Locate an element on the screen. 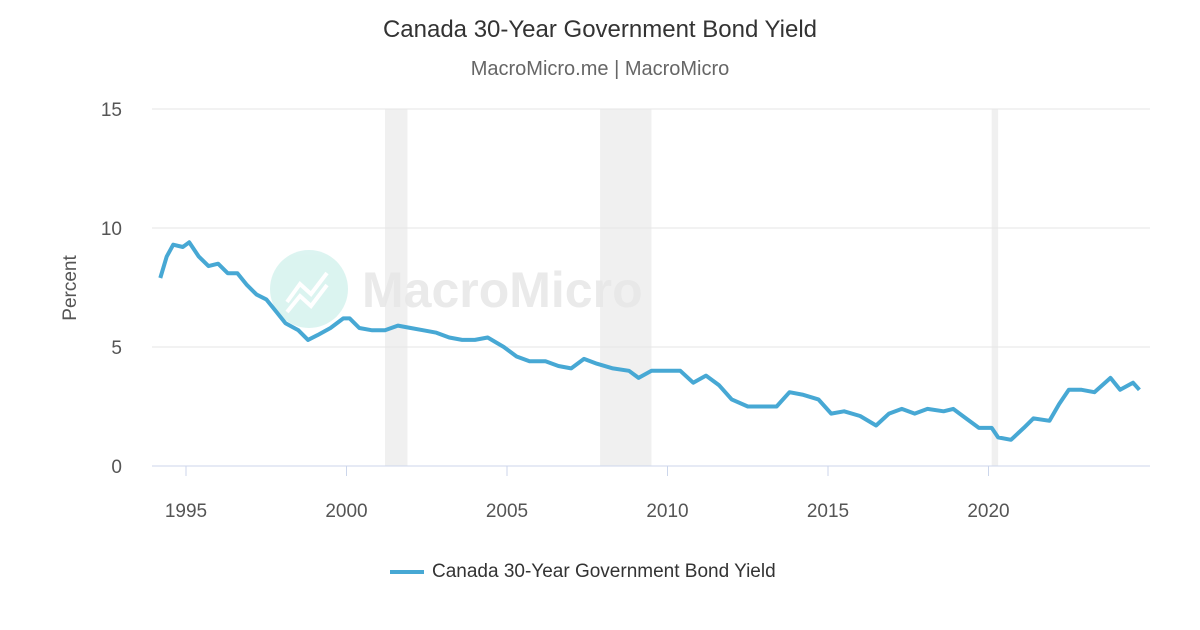 The height and width of the screenshot is (630, 1200). x-tick-label: 2005 is located at coordinates (507, 511).